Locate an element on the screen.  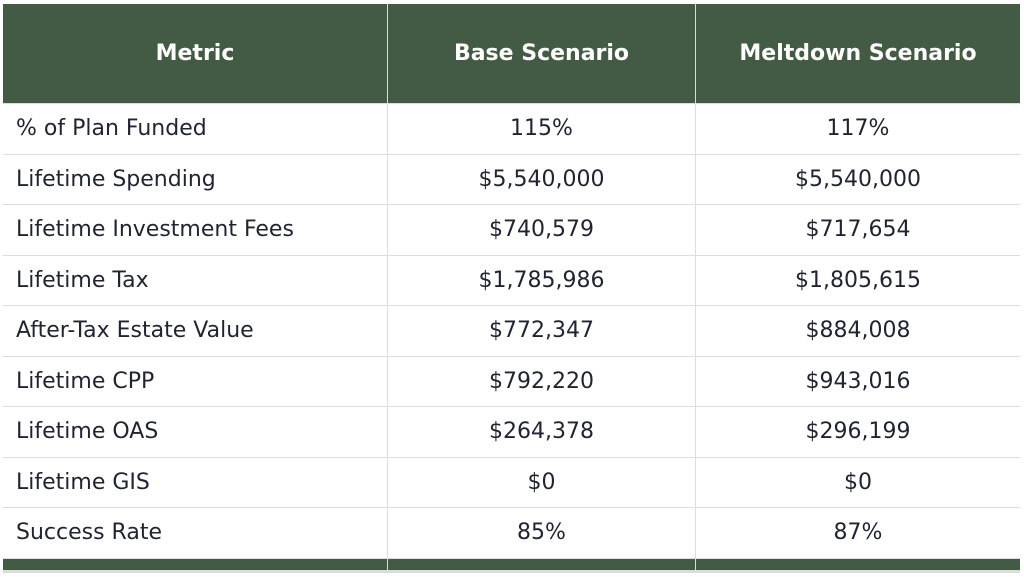
row-metric-label: Success Rate is located at coordinates (195, 533).